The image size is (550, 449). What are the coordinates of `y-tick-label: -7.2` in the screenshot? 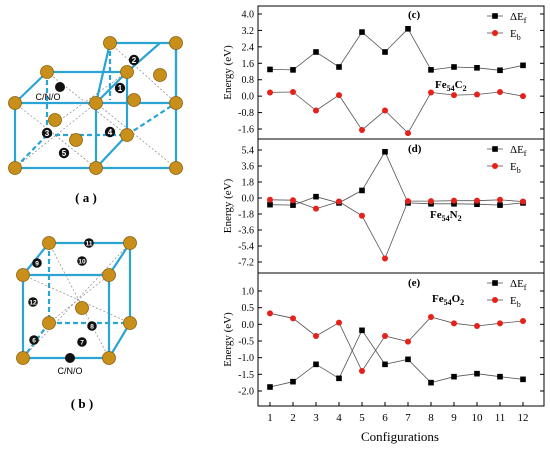 It's located at (246, 263).